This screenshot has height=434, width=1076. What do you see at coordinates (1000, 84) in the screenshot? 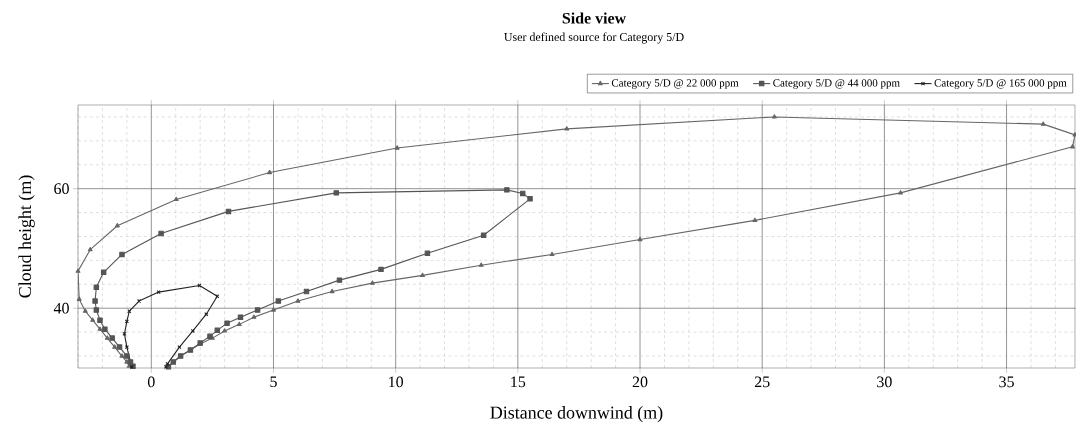
I see `legend-label: Category 5/D @ 165 000 ppm` at bounding box center [1000, 84].